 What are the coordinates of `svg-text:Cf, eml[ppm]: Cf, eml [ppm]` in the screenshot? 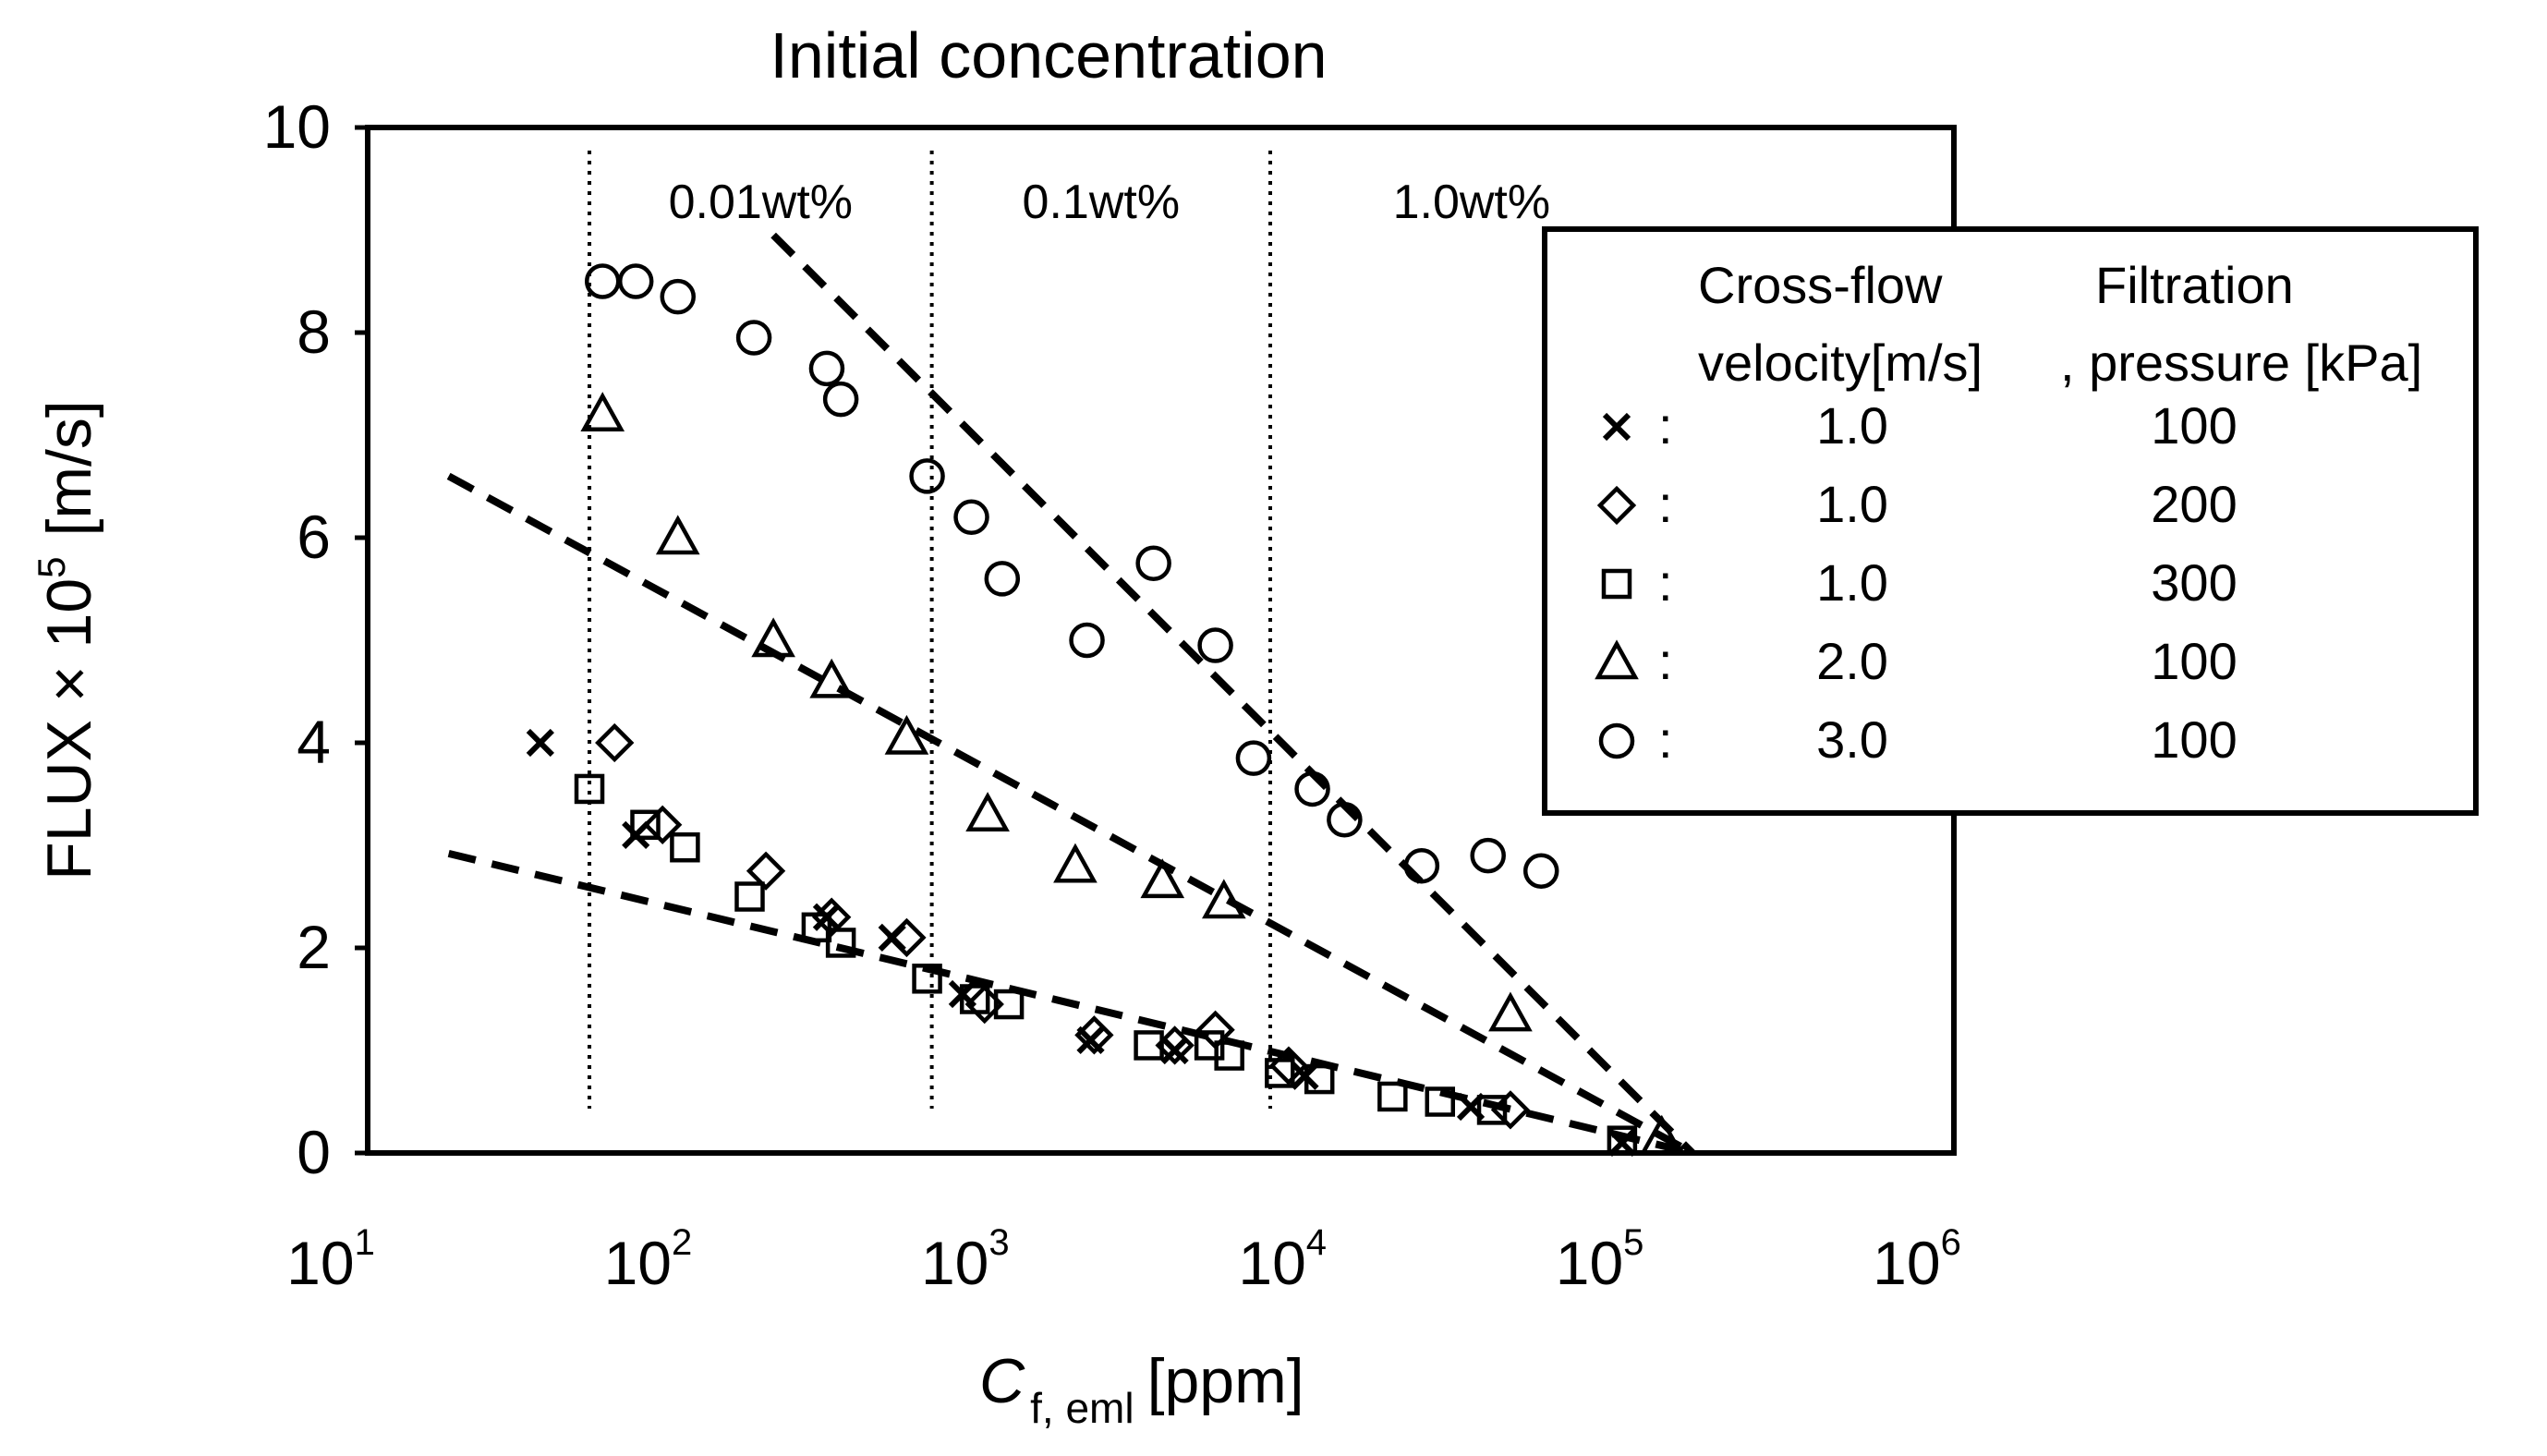 It's located at (1141, 1389).